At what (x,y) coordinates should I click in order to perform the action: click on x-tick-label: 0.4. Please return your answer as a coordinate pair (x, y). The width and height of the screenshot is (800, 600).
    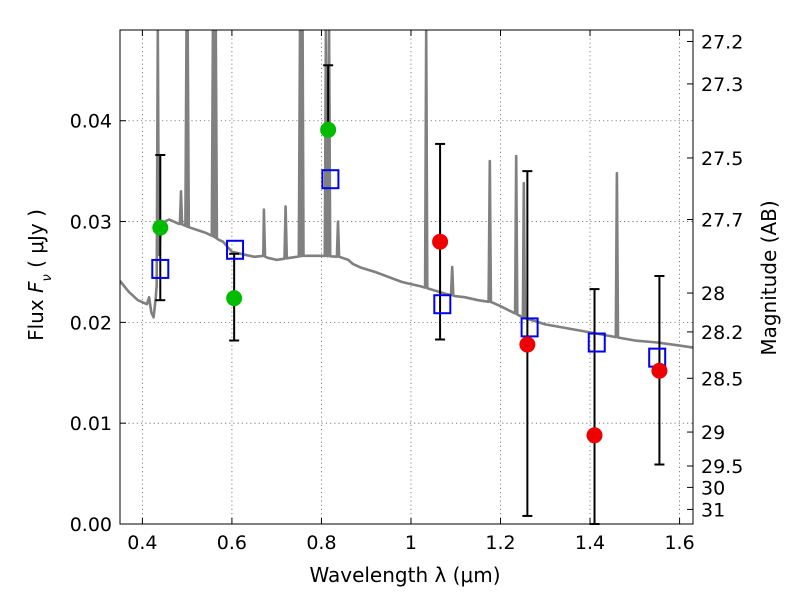
    Looking at the image, I should click on (142, 543).